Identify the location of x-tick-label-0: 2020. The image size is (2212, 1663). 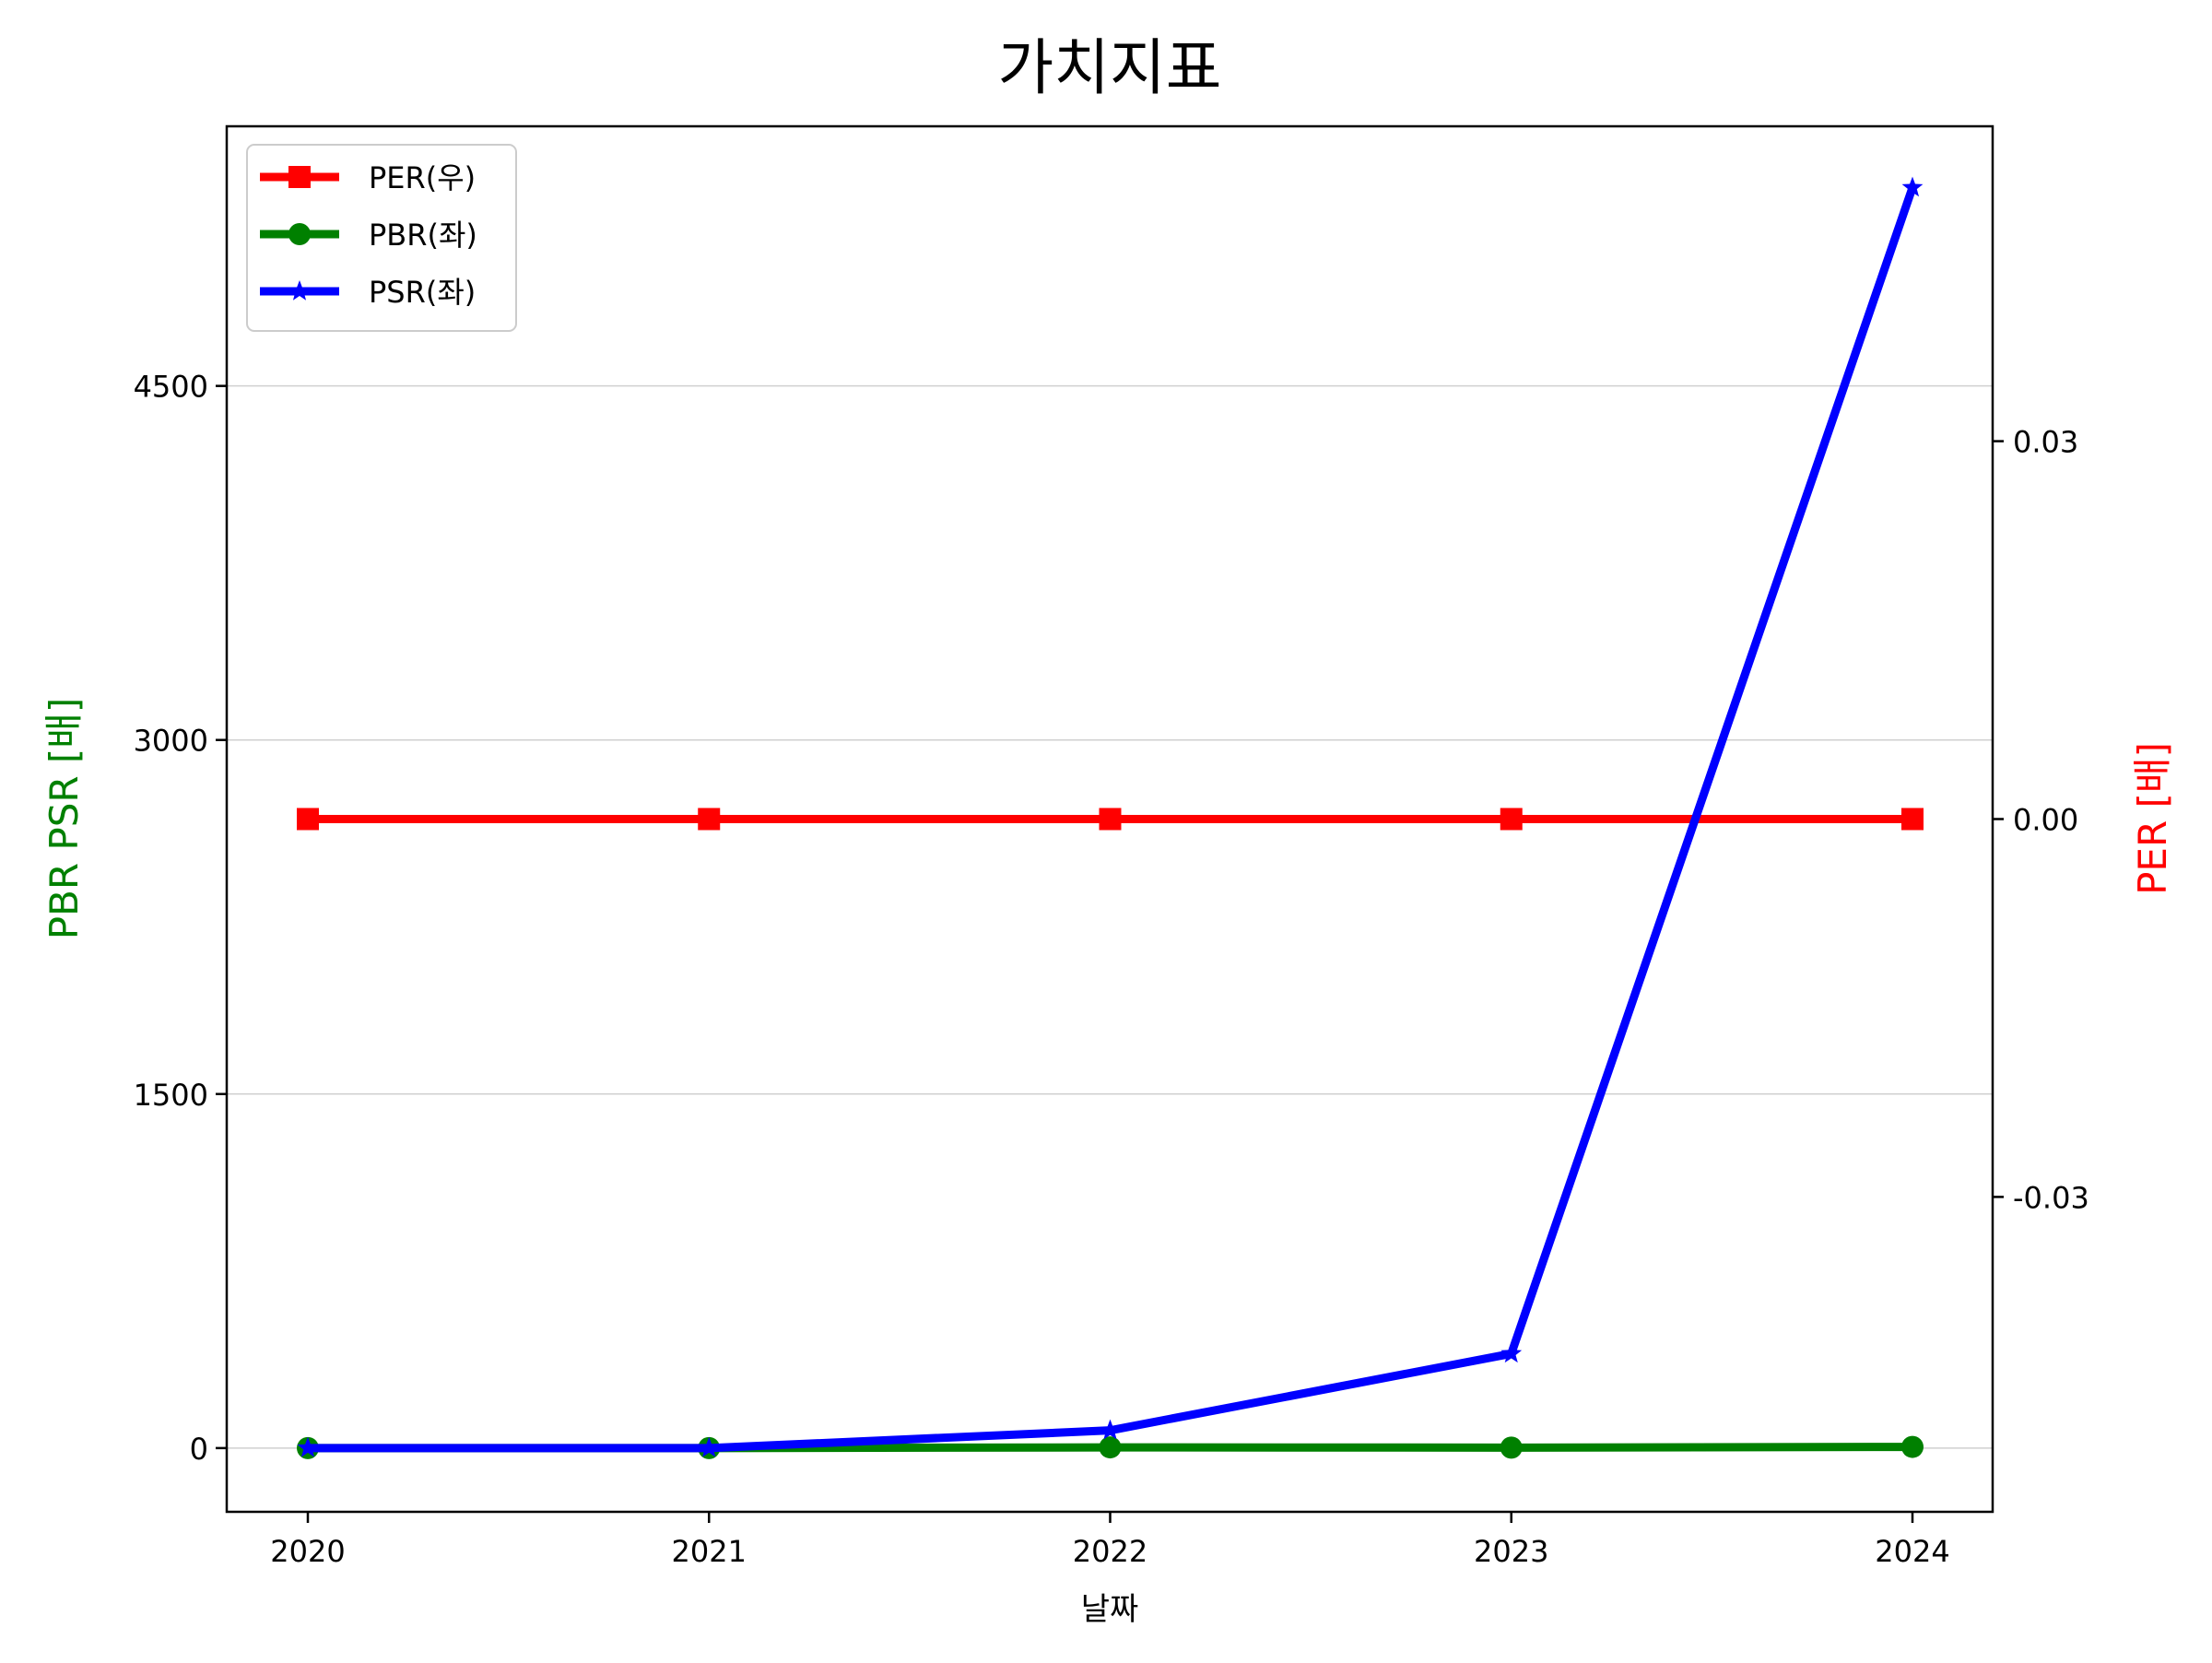
(307, 1551).